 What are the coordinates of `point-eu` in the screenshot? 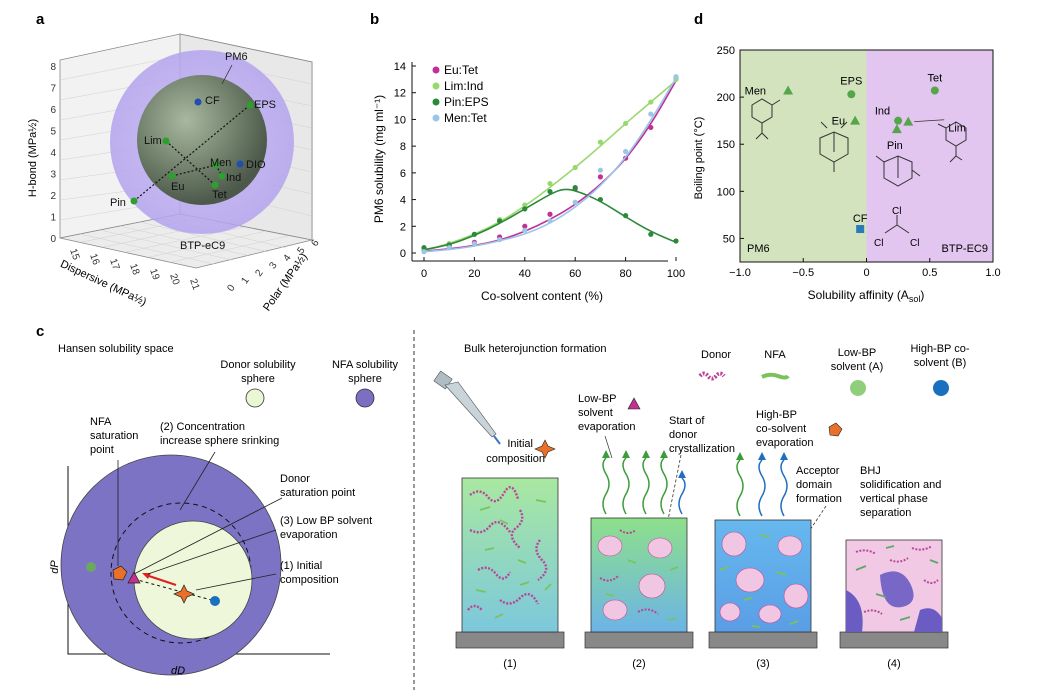 It's located at (172, 176).